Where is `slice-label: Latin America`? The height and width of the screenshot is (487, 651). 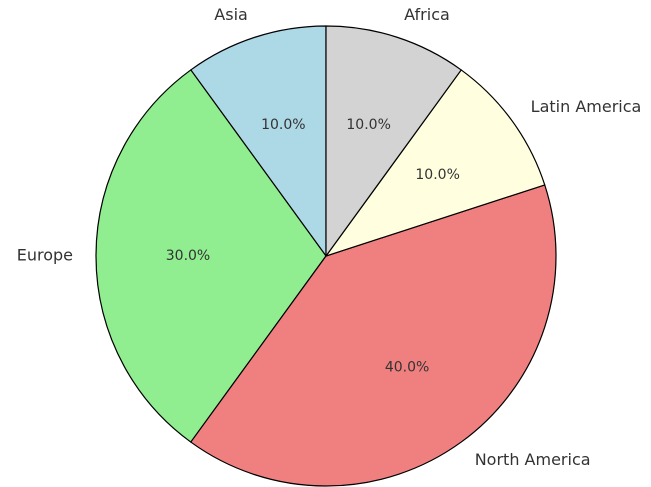
slice-label: Latin America is located at coordinates (586, 106).